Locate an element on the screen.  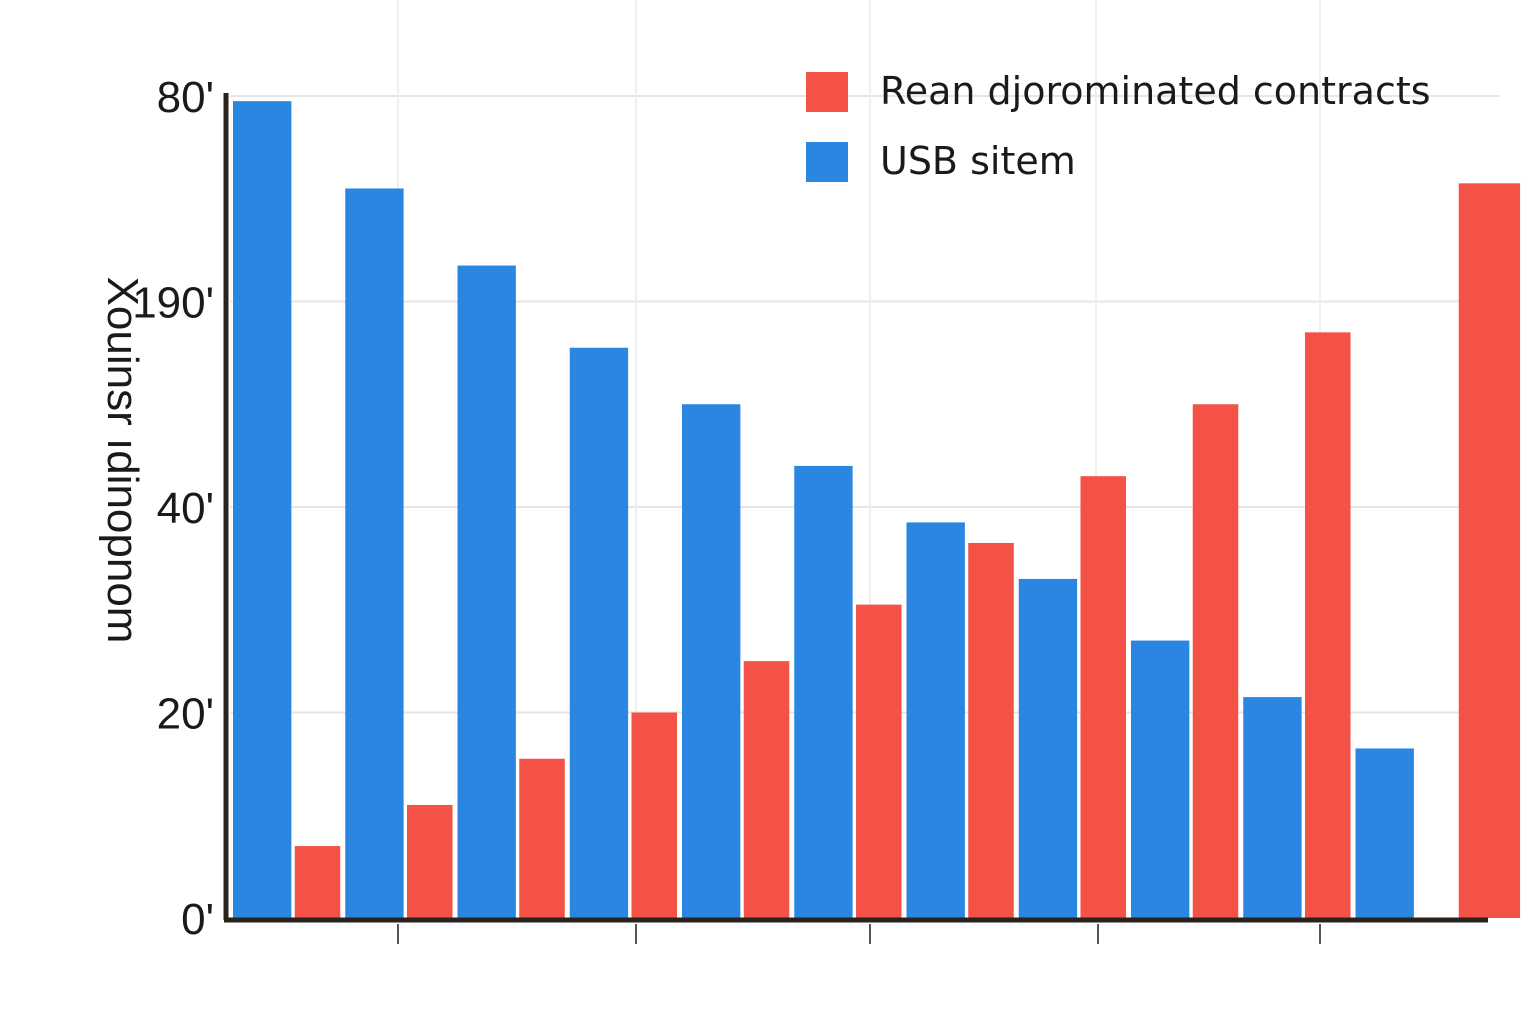
y-tick-labels: 0' 20' 40' 190' 80' is located at coordinates (173, 508).